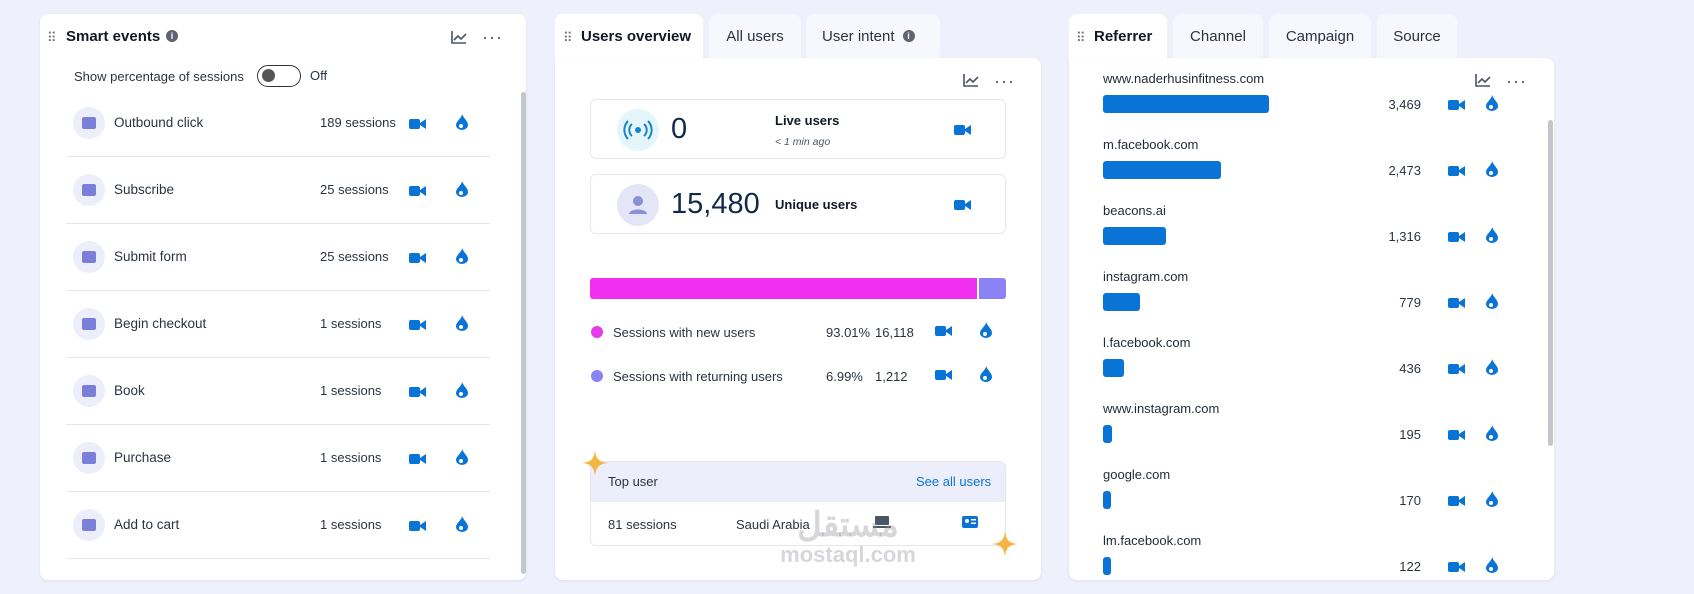 This screenshot has width=1694, height=594. What do you see at coordinates (1118, 37) in the screenshot?
I see `tab-referrer` at bounding box center [1118, 37].